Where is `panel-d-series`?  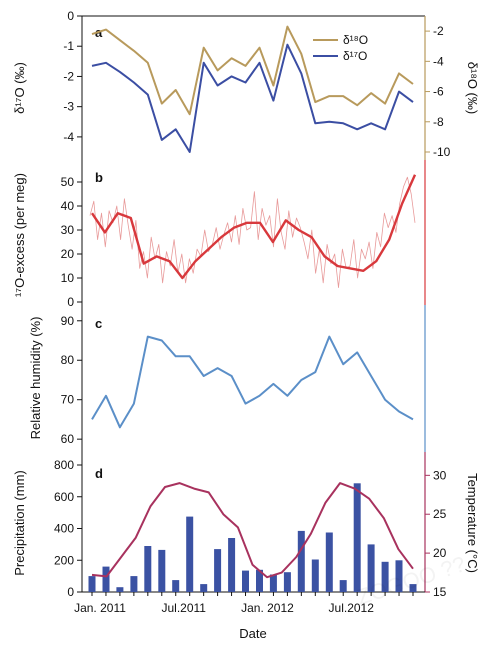 panel-d-series is located at coordinates (252, 537).